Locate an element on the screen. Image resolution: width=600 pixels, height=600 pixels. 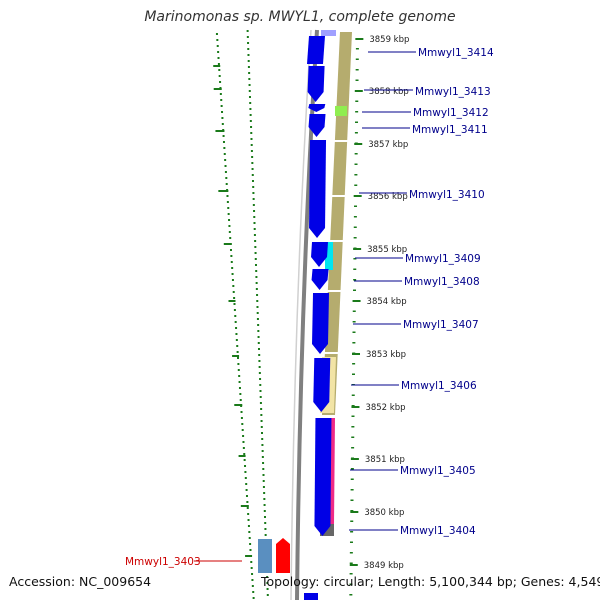
gene-label: Mmwyl1_3414 is located at coordinates (456, 53).